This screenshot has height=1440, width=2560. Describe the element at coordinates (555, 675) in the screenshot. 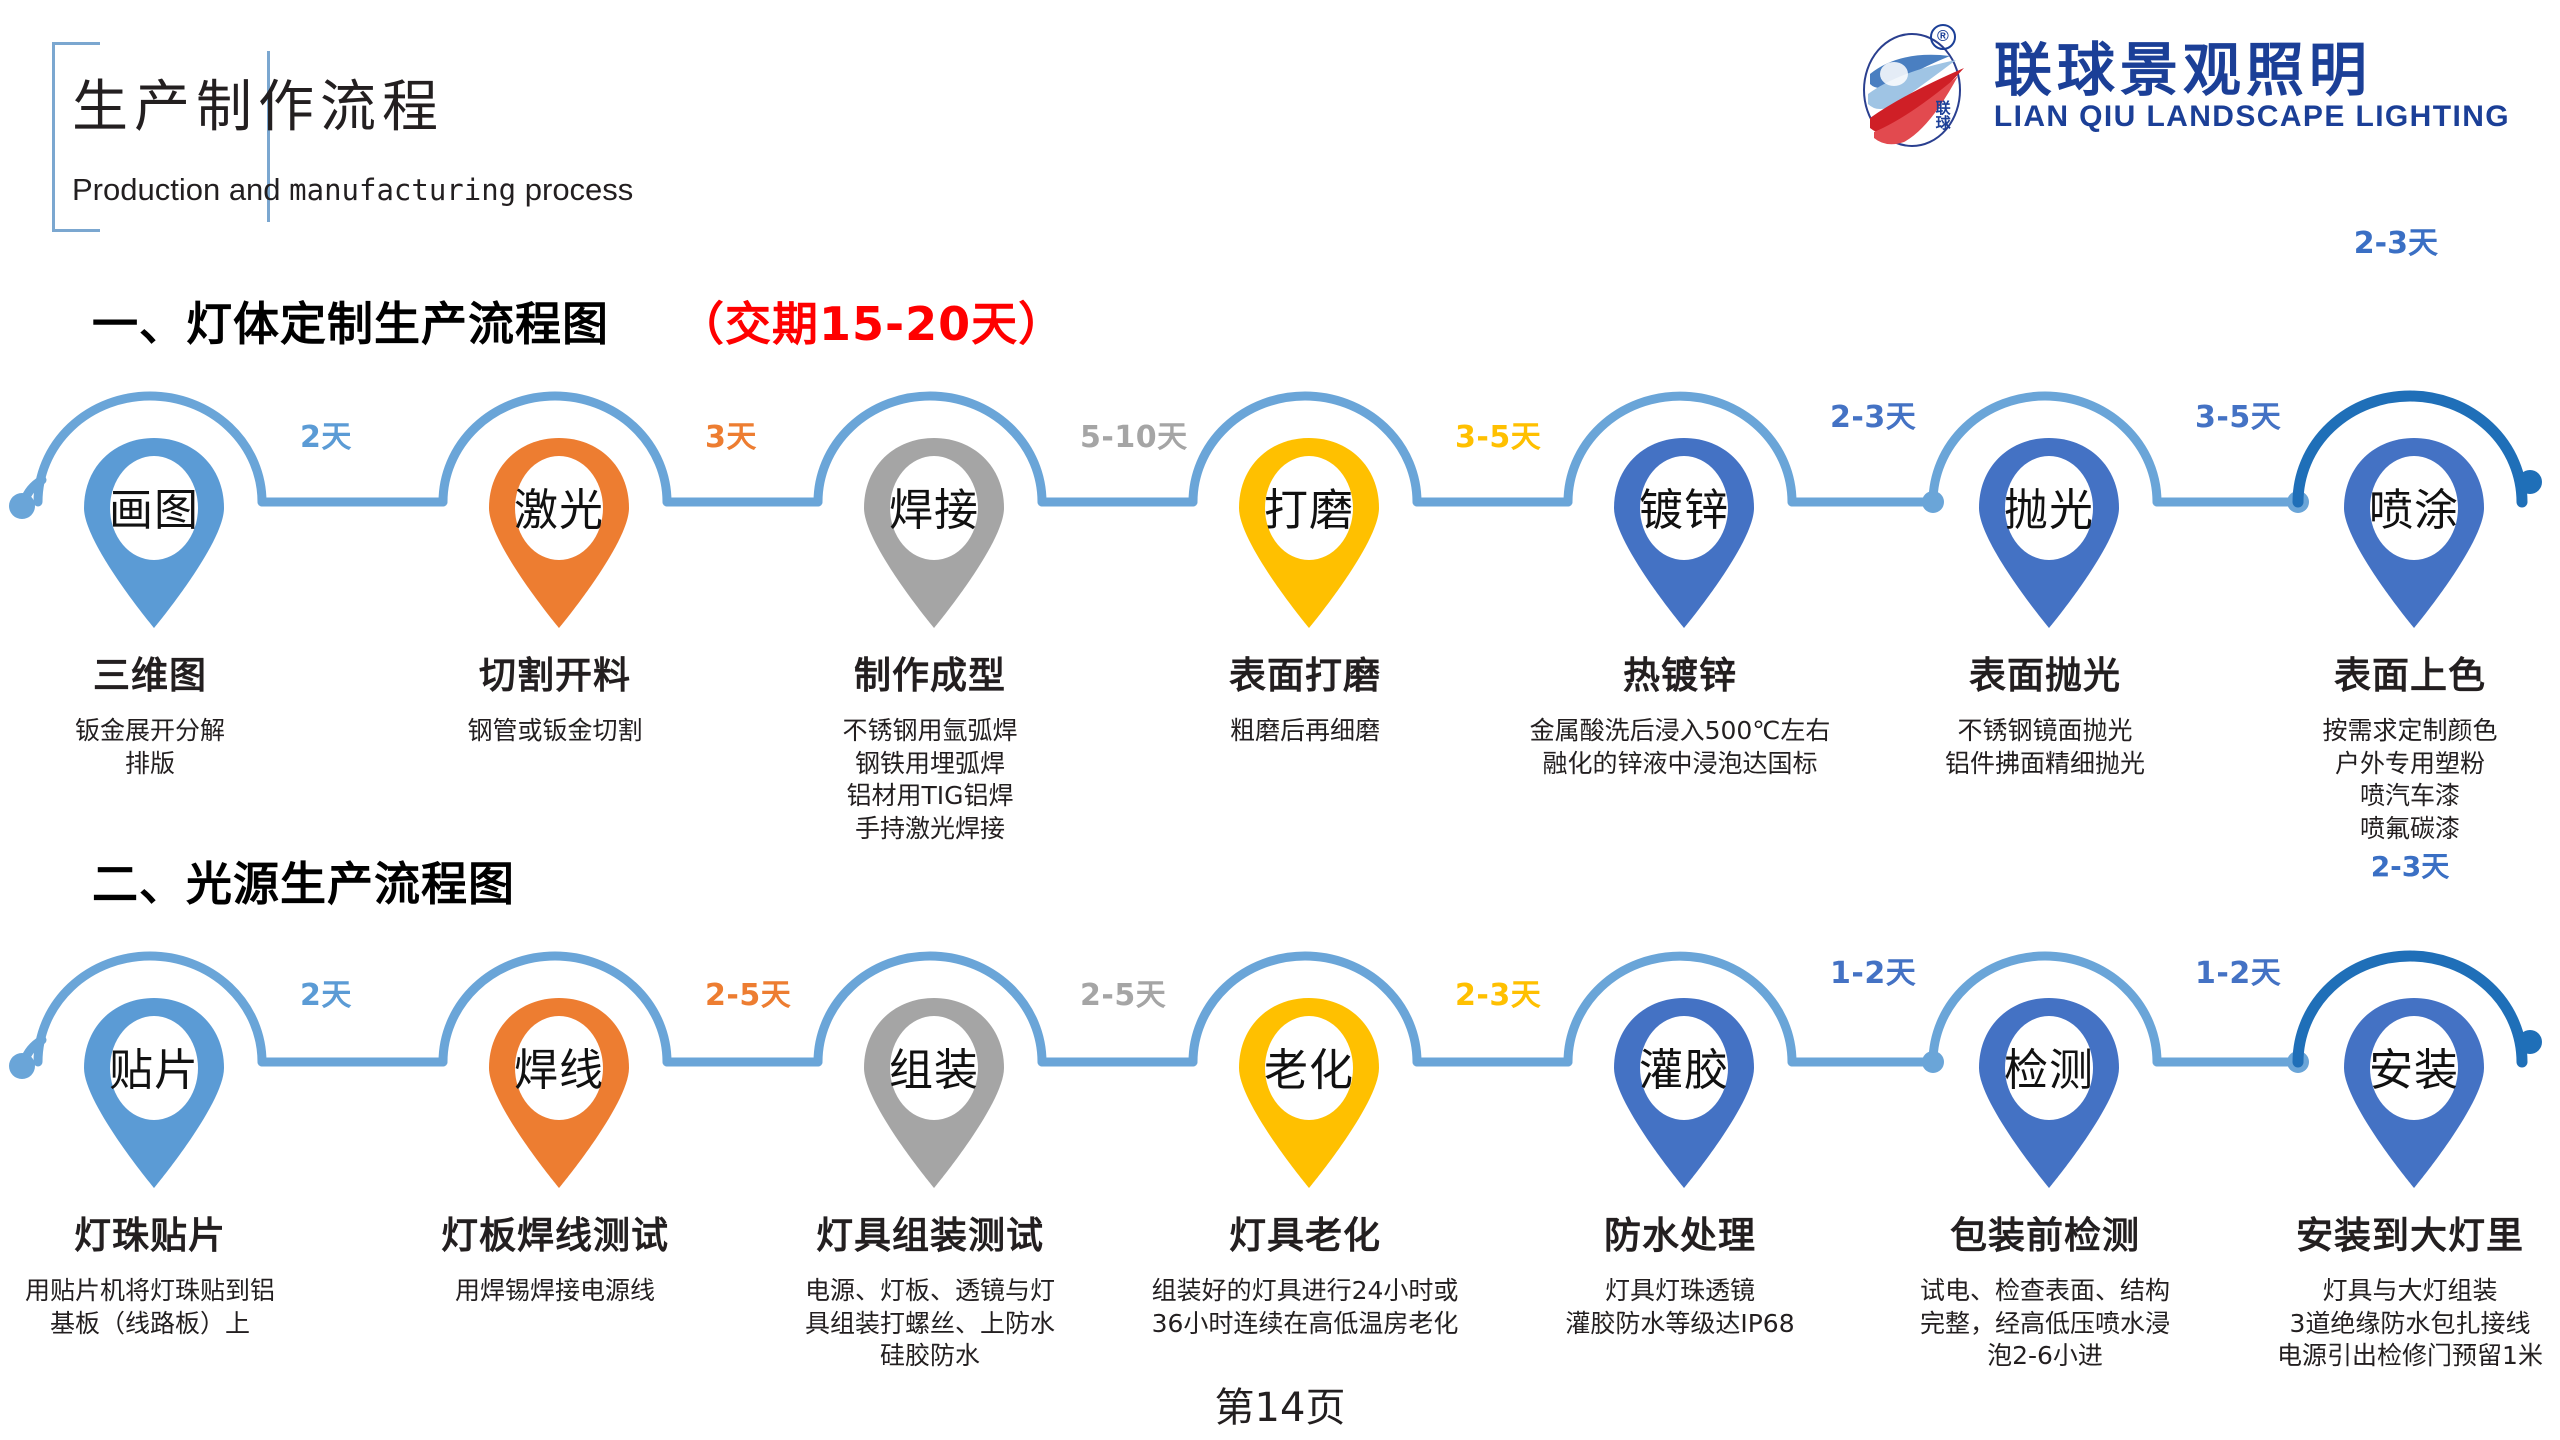

I see `flow-step-title: 切割开料` at that location.